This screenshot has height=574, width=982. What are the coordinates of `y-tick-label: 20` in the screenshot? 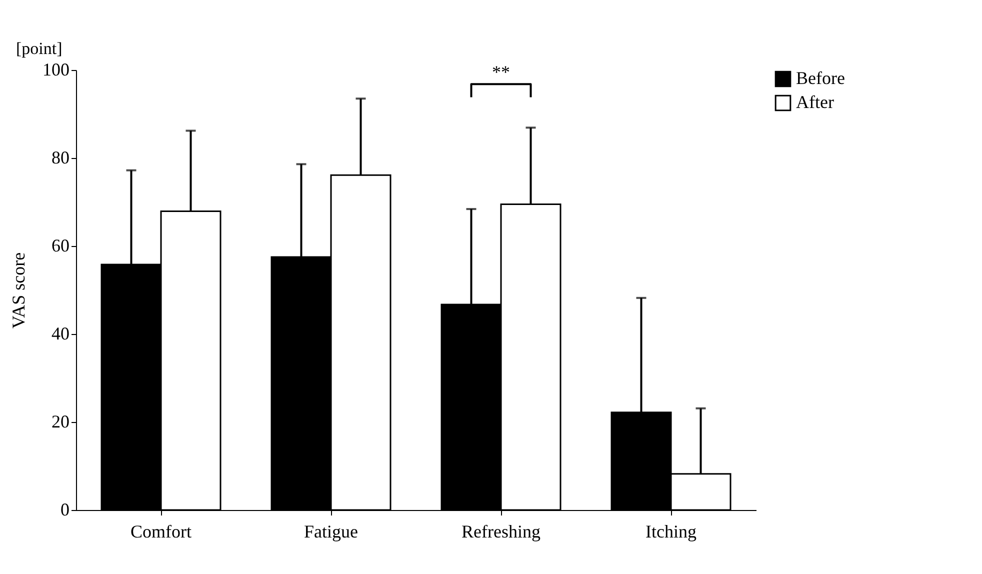 It's located at (61, 422).